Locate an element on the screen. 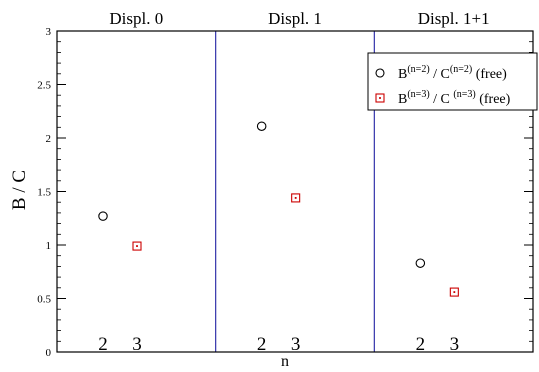 The height and width of the screenshot is (372, 539). legend-marker-square is located at coordinates (380, 98).